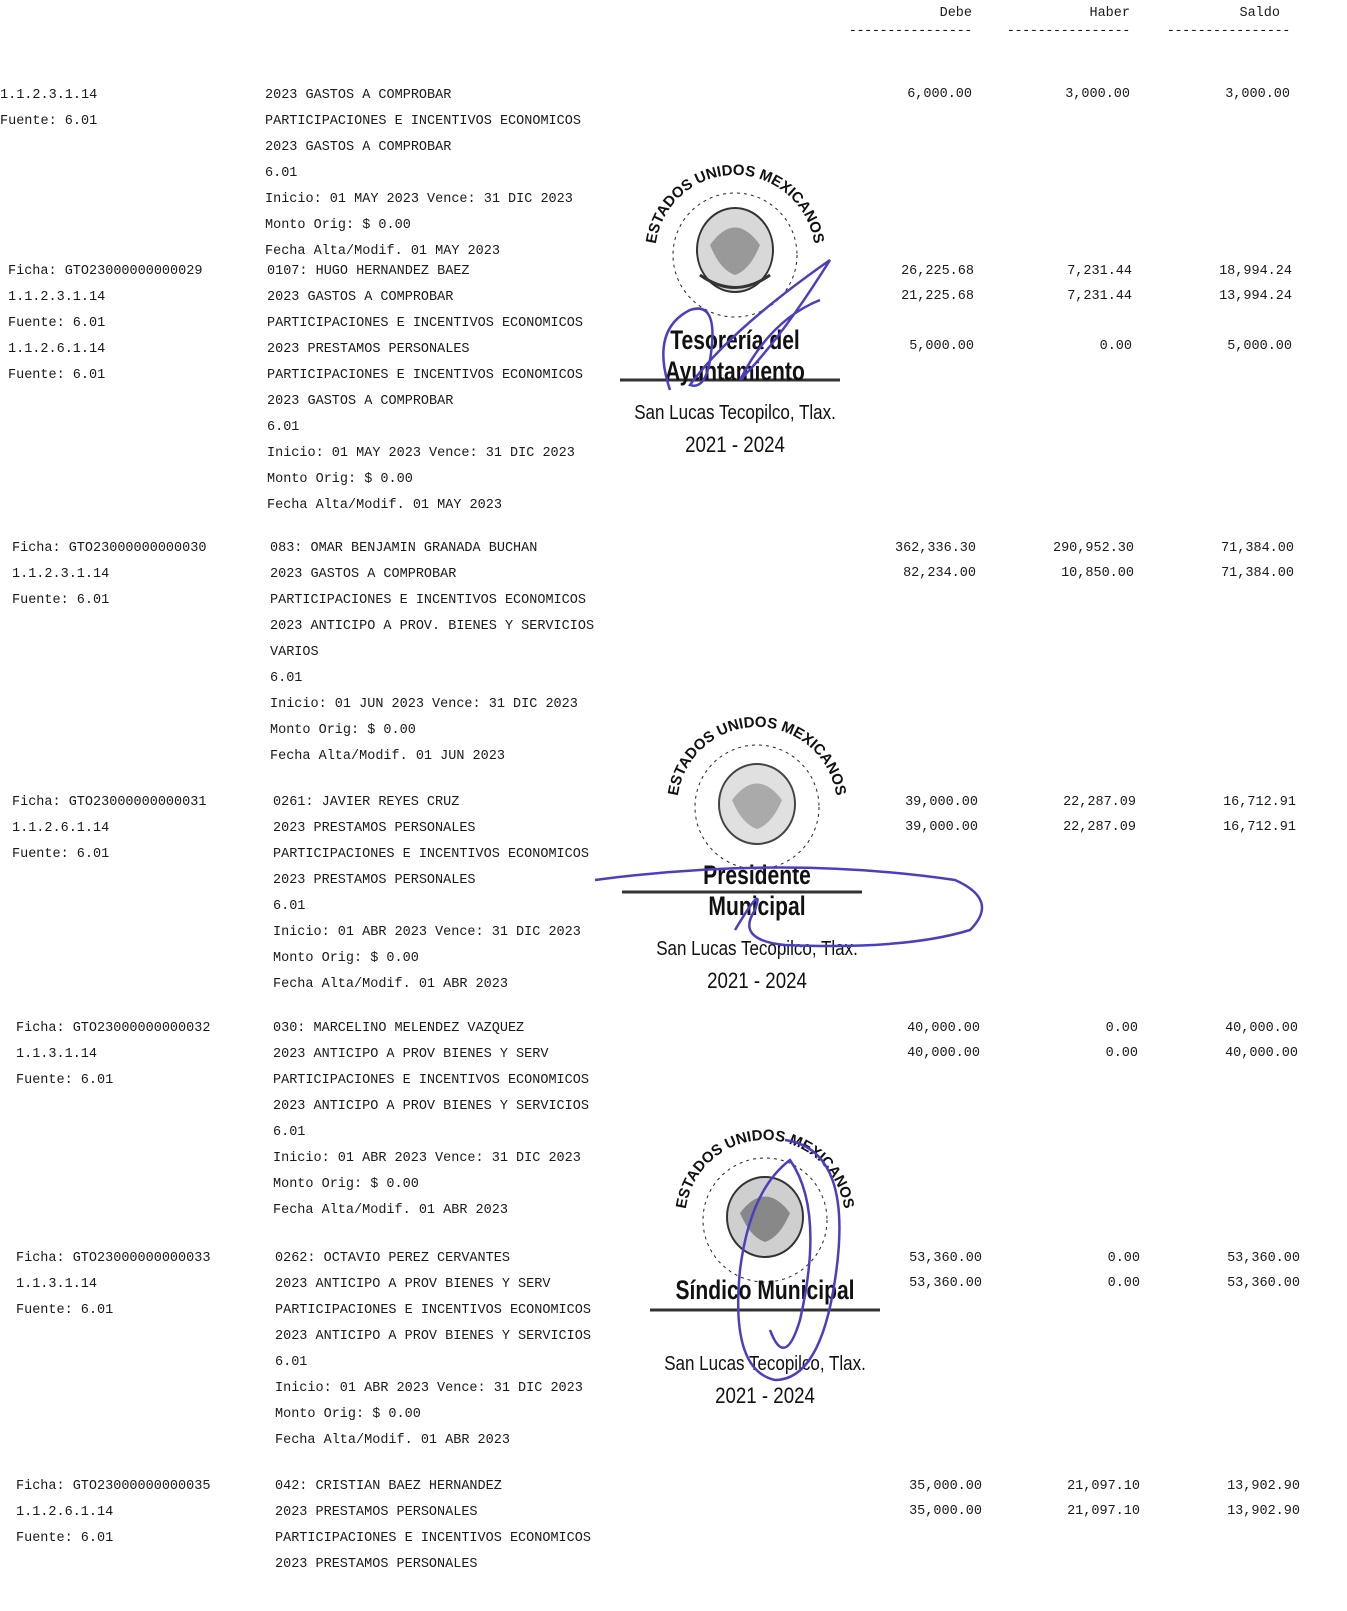 This screenshot has height=1611, width=1347. What do you see at coordinates (1215, 70) in the screenshot?
I see `saldo-amount` at bounding box center [1215, 70].